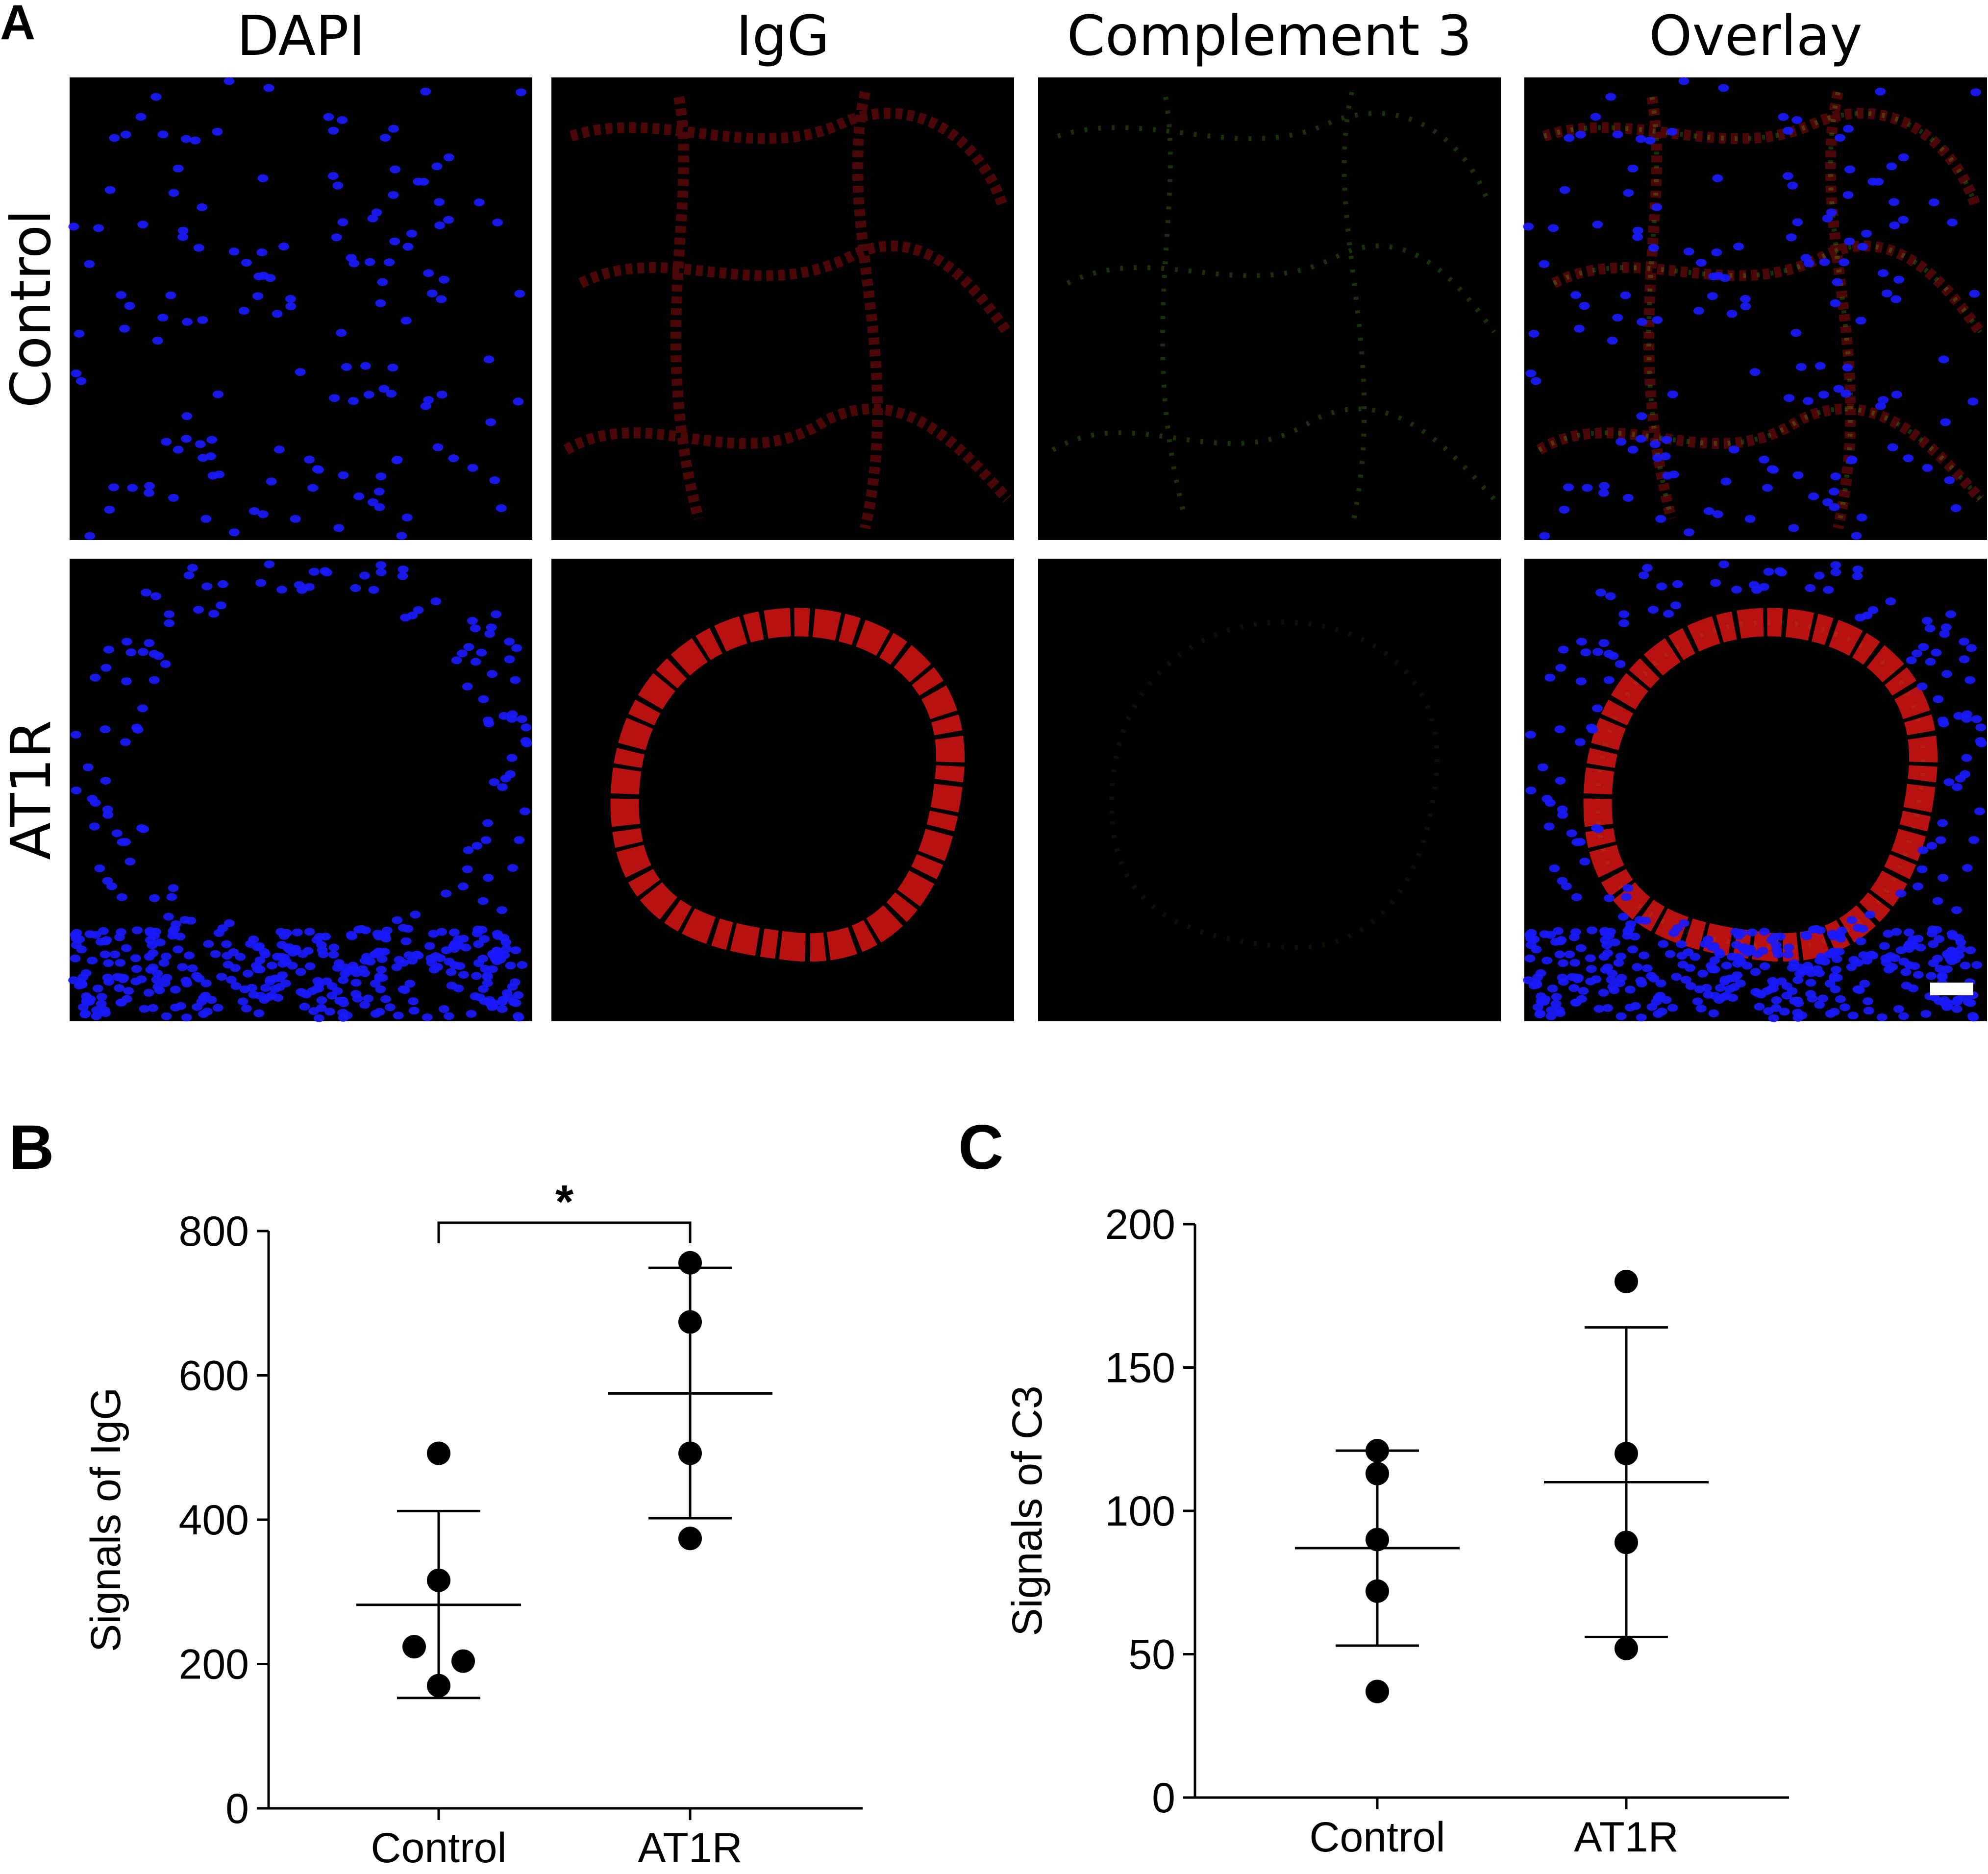  What do you see at coordinates (1027, 1510) in the screenshot?
I see `y-axis-title: Signals of C3` at bounding box center [1027, 1510].